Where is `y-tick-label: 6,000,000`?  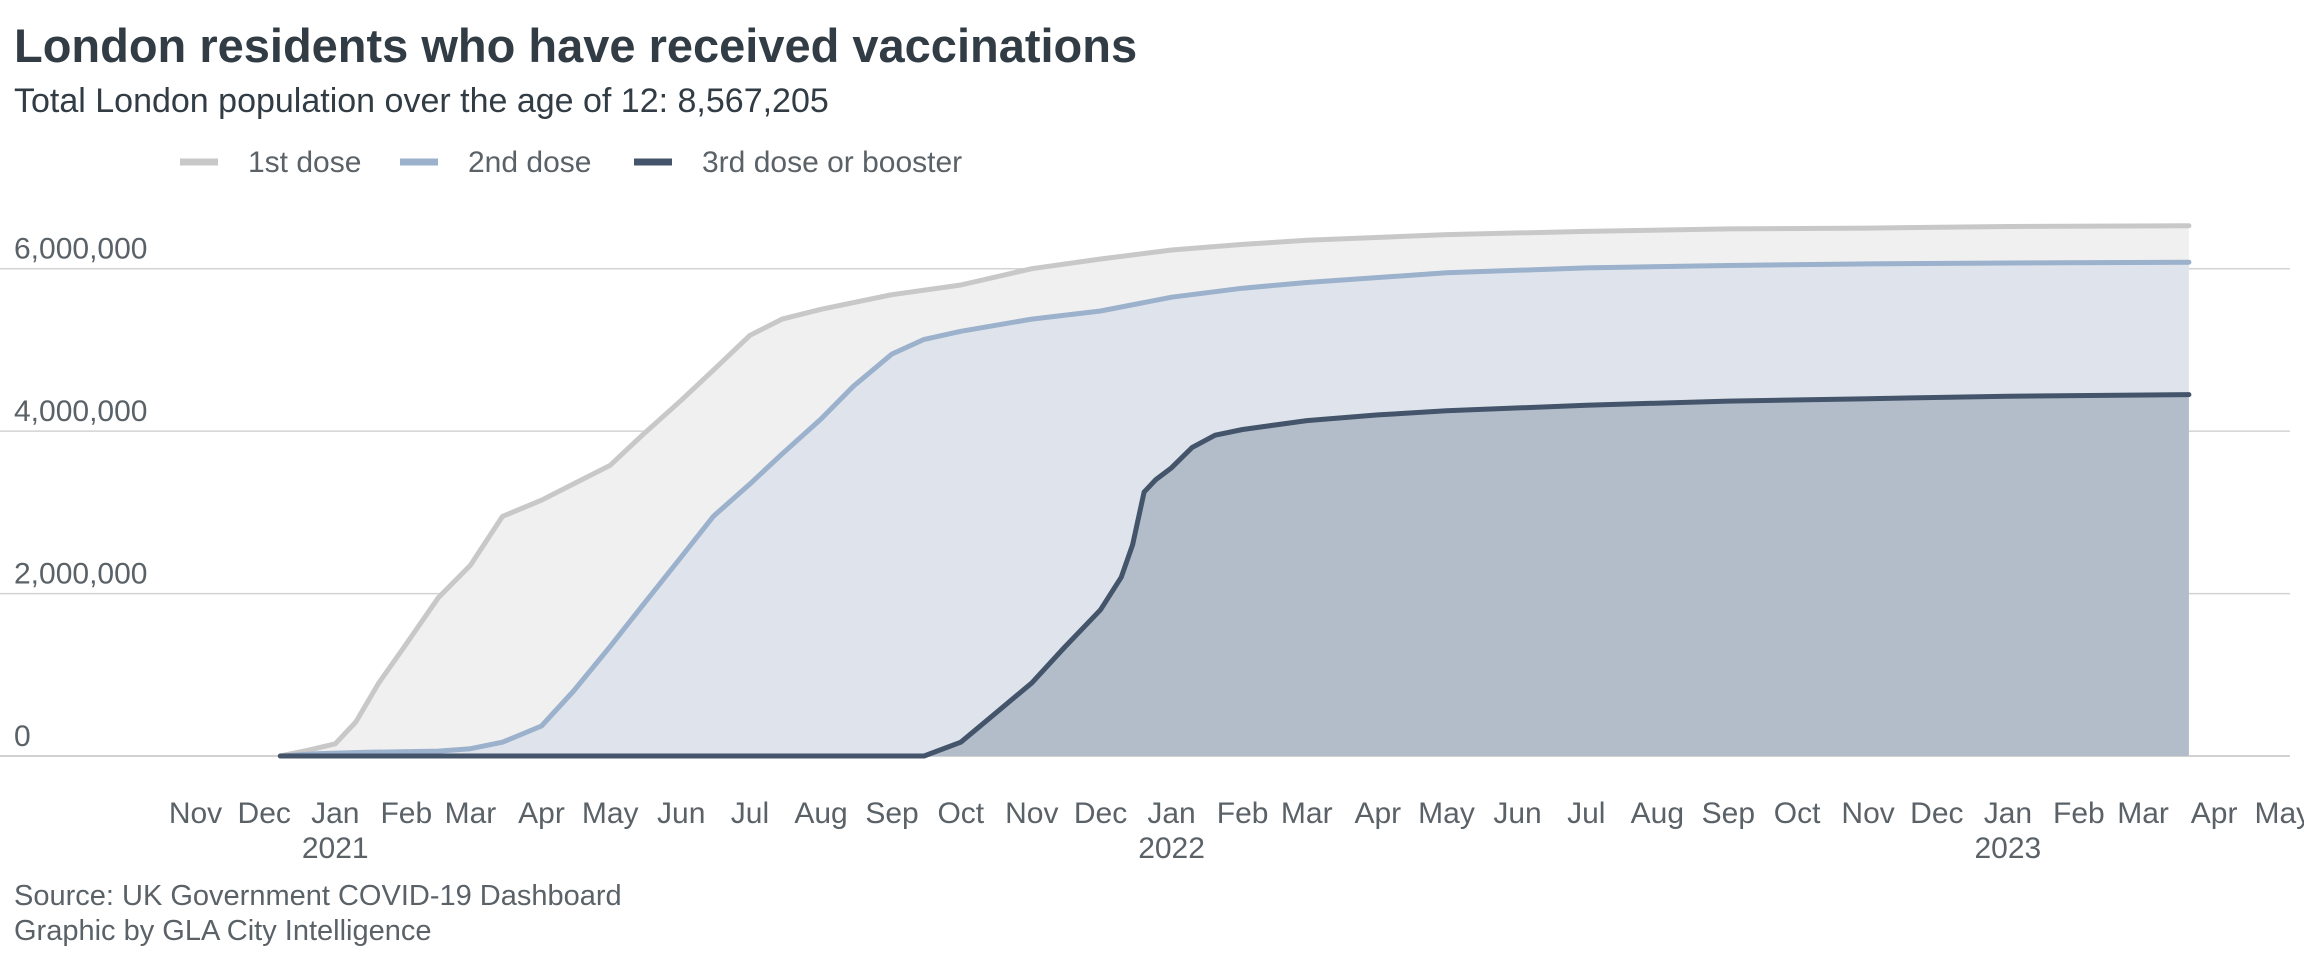
y-tick-label: 6,000,000 is located at coordinates (80, 249).